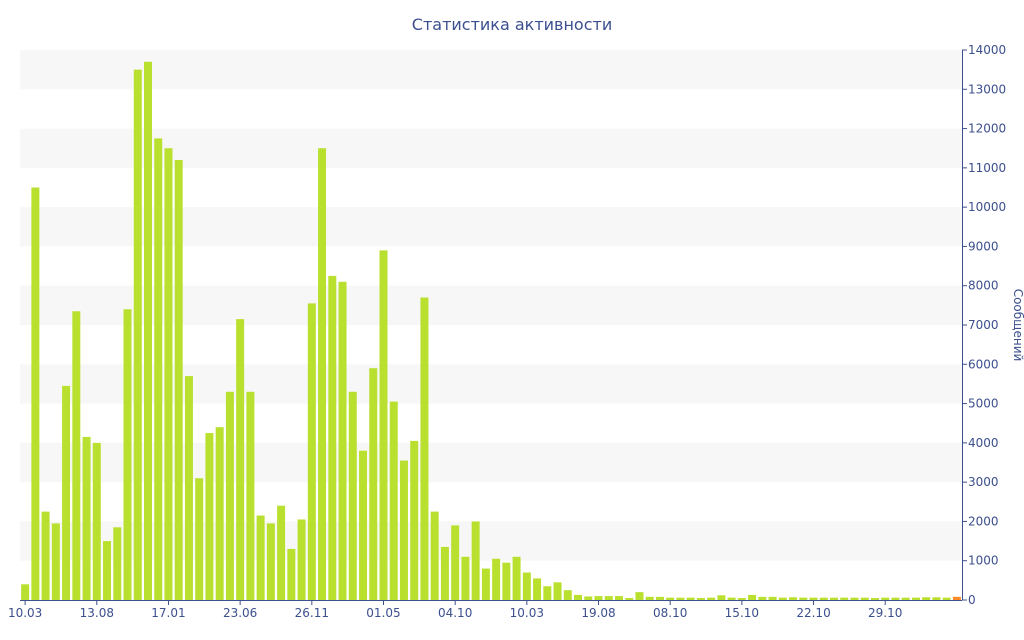 This screenshot has height=640, width=1024. Describe the element at coordinates (383, 613) in the screenshot. I see `x-tick-label: 01.05` at that location.